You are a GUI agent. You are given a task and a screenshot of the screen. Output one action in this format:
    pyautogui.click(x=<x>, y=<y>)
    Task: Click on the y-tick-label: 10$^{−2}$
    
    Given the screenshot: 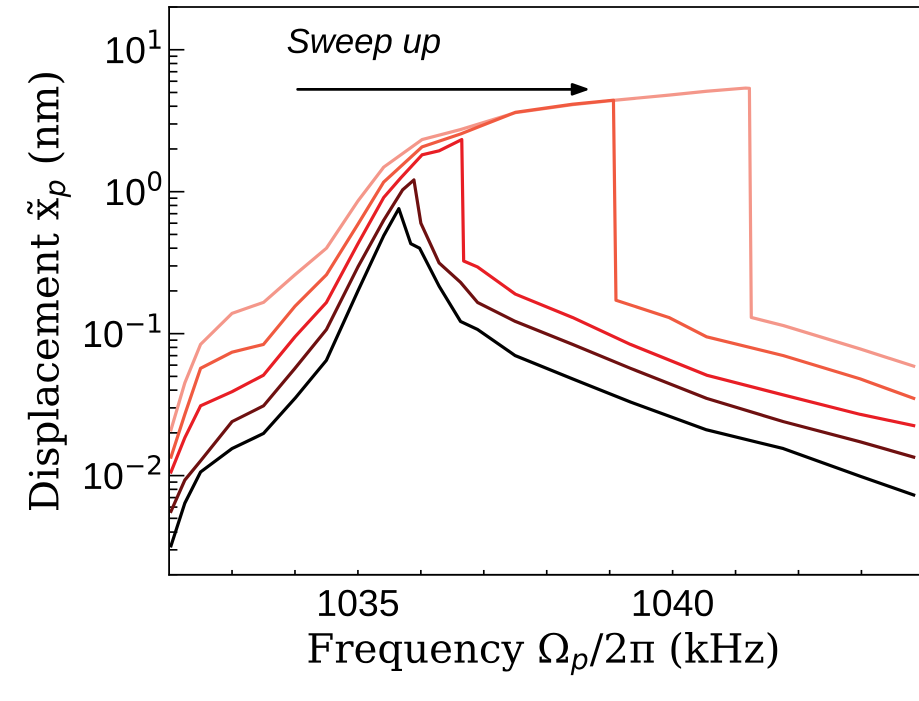 What is the action you would take?
    pyautogui.click(x=122, y=472)
    